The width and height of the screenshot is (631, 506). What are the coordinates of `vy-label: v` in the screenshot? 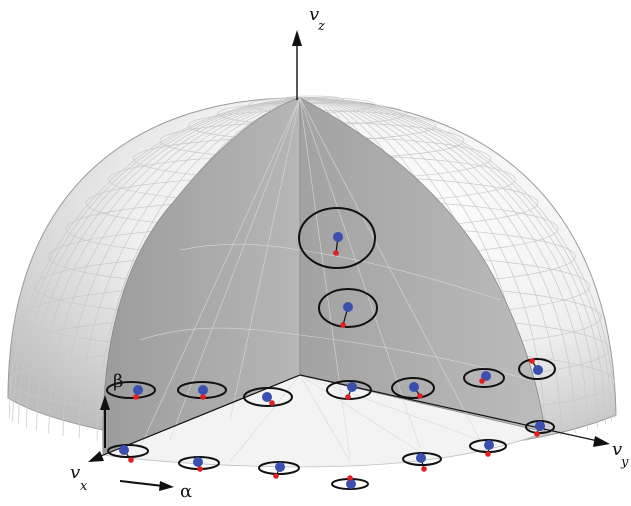 It's located at (617, 449).